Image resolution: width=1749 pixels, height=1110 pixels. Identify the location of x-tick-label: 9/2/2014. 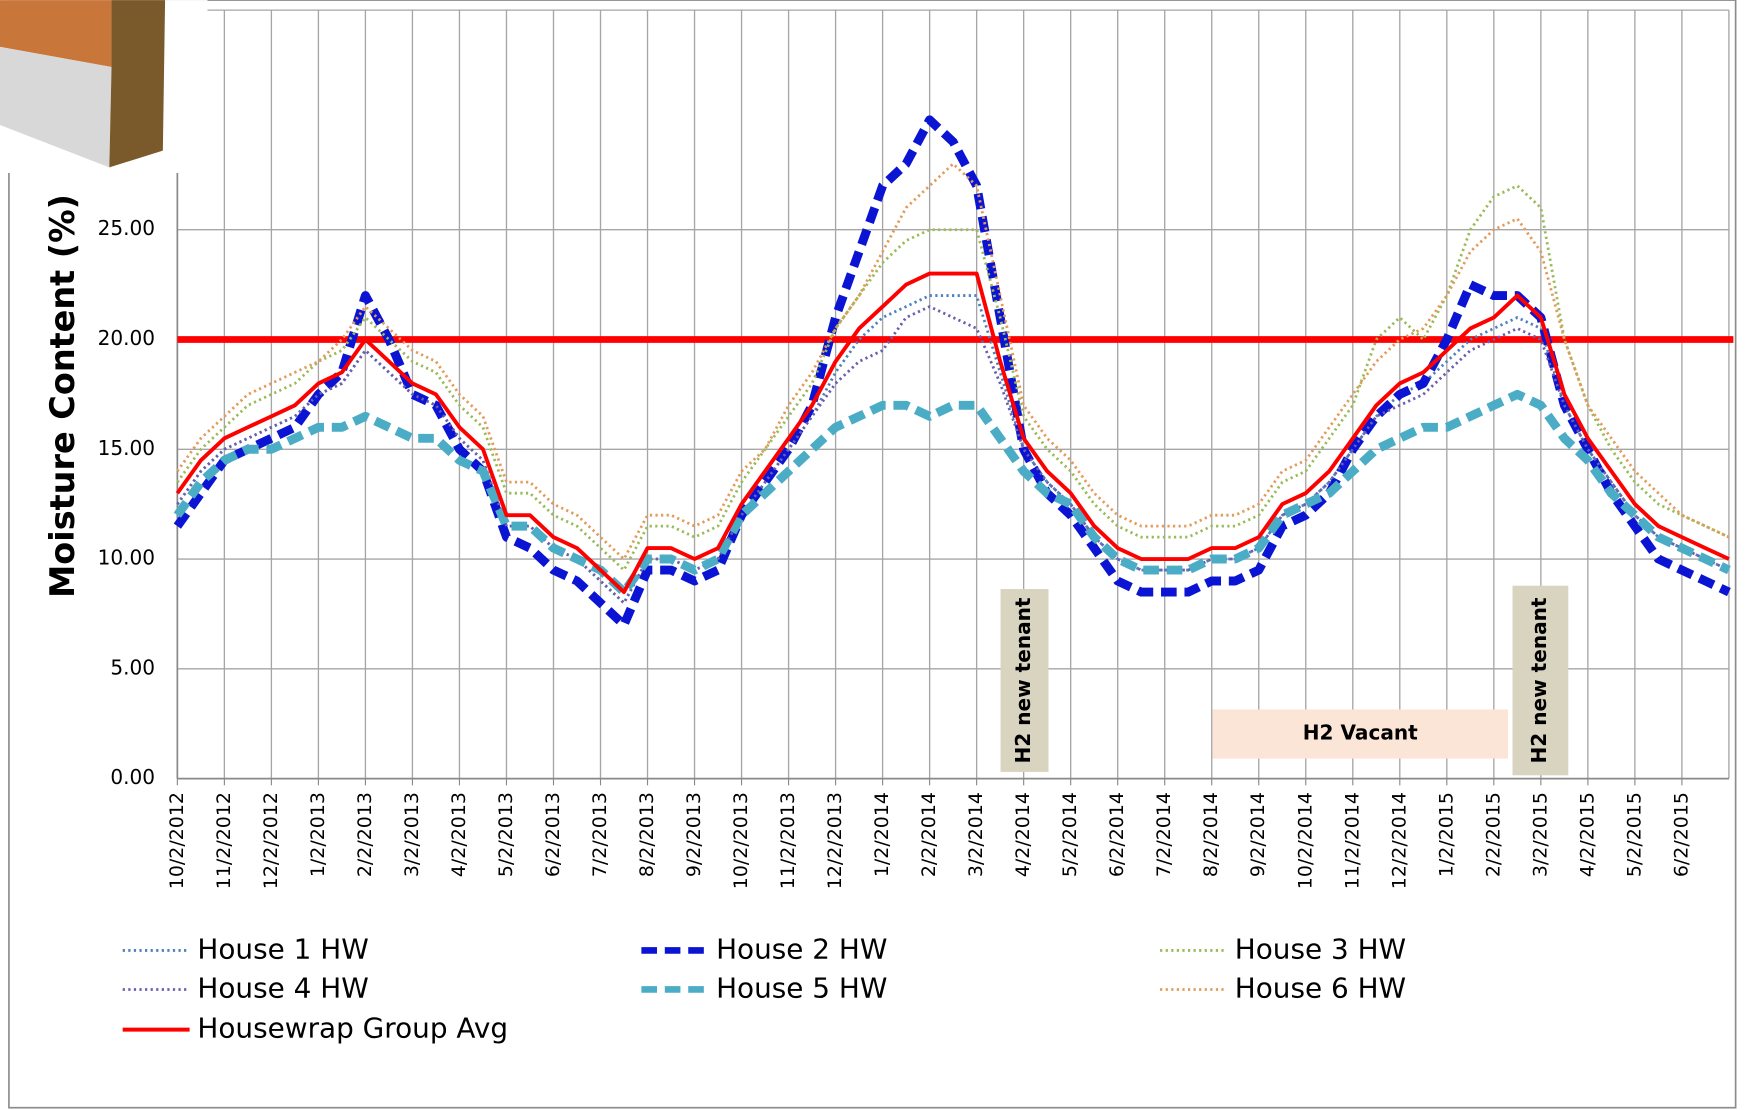
(1258, 834).